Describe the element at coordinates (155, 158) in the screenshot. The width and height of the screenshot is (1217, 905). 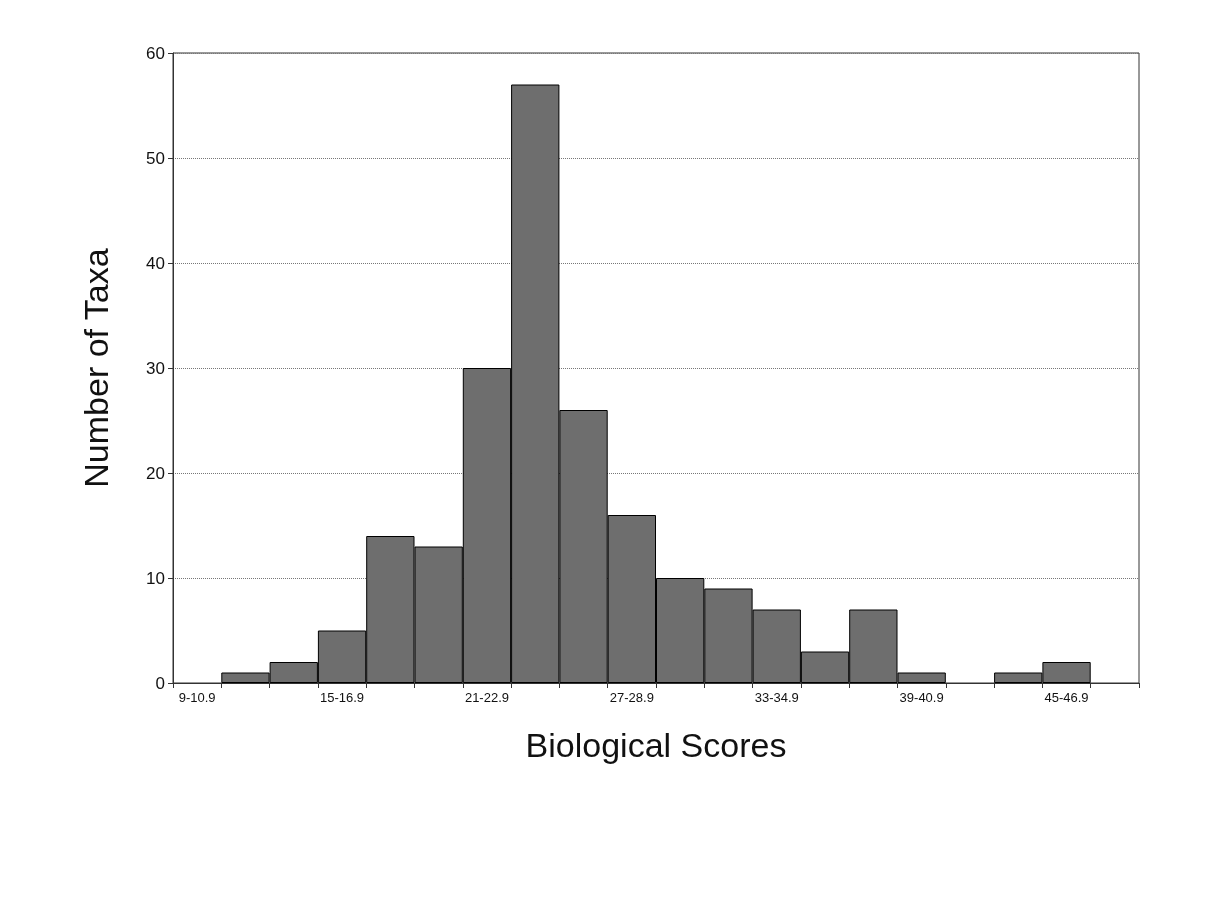
I see `y-tick-label: 50` at that location.